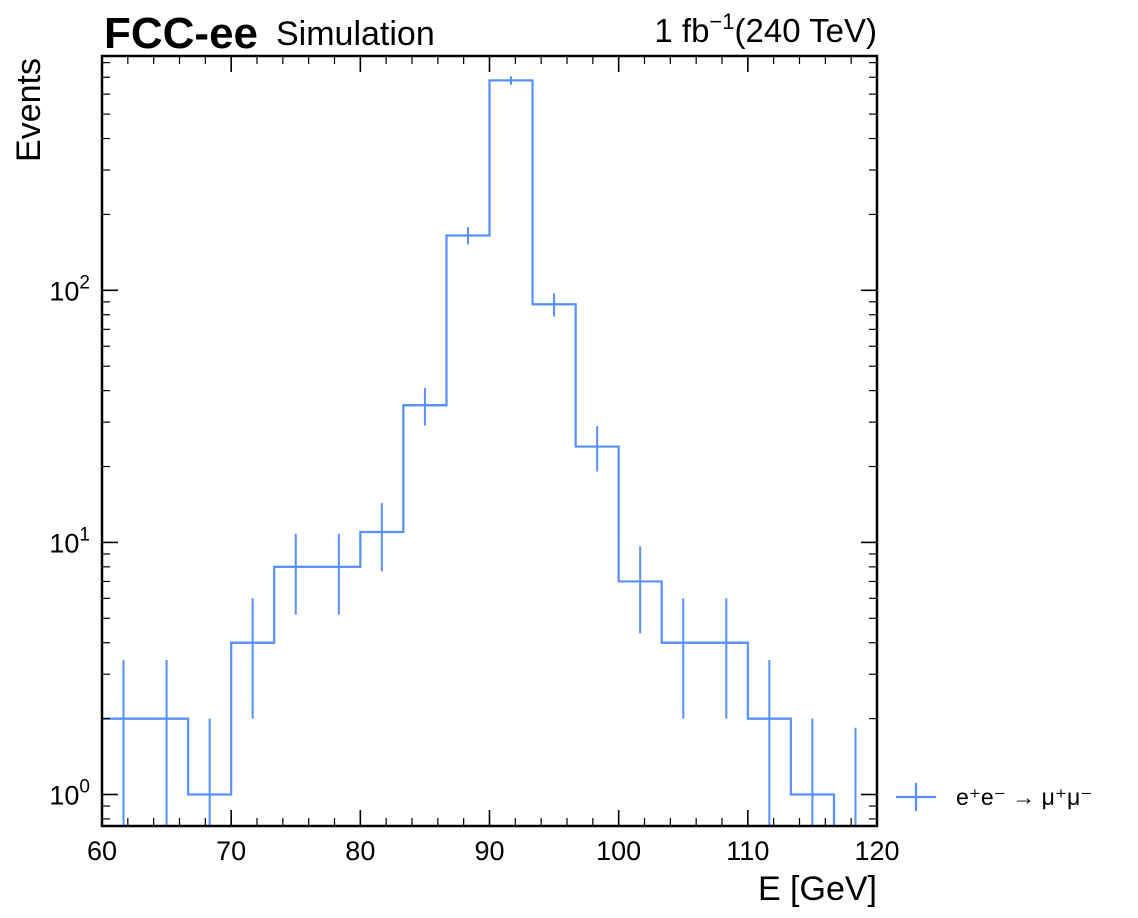  What do you see at coordinates (721, 21) in the screenshot?
I see `lumi-exponent: −1` at bounding box center [721, 21].